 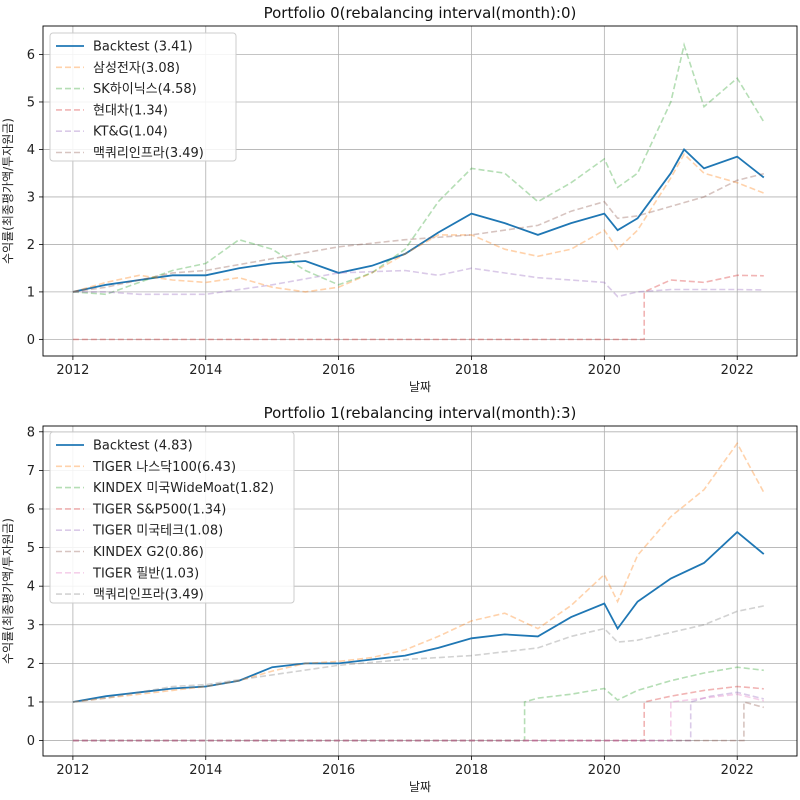 What do you see at coordinates (159, 509) in the screenshot?
I see `legend-label-3: TIGER S&P500(1.34)` at bounding box center [159, 509].